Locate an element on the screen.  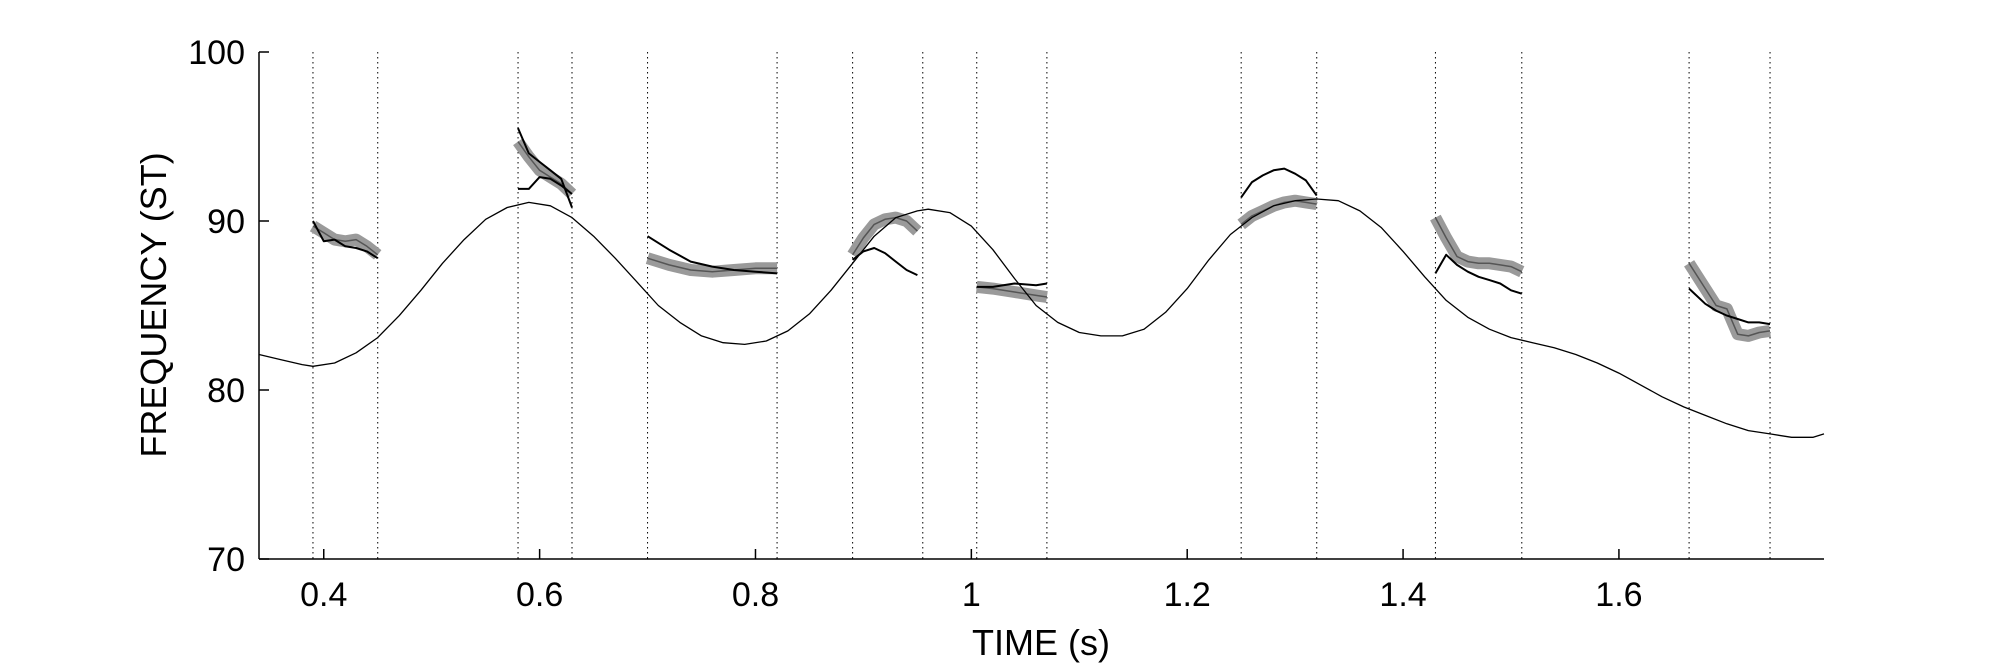
y-tick-label: 70 is located at coordinates (226, 560).